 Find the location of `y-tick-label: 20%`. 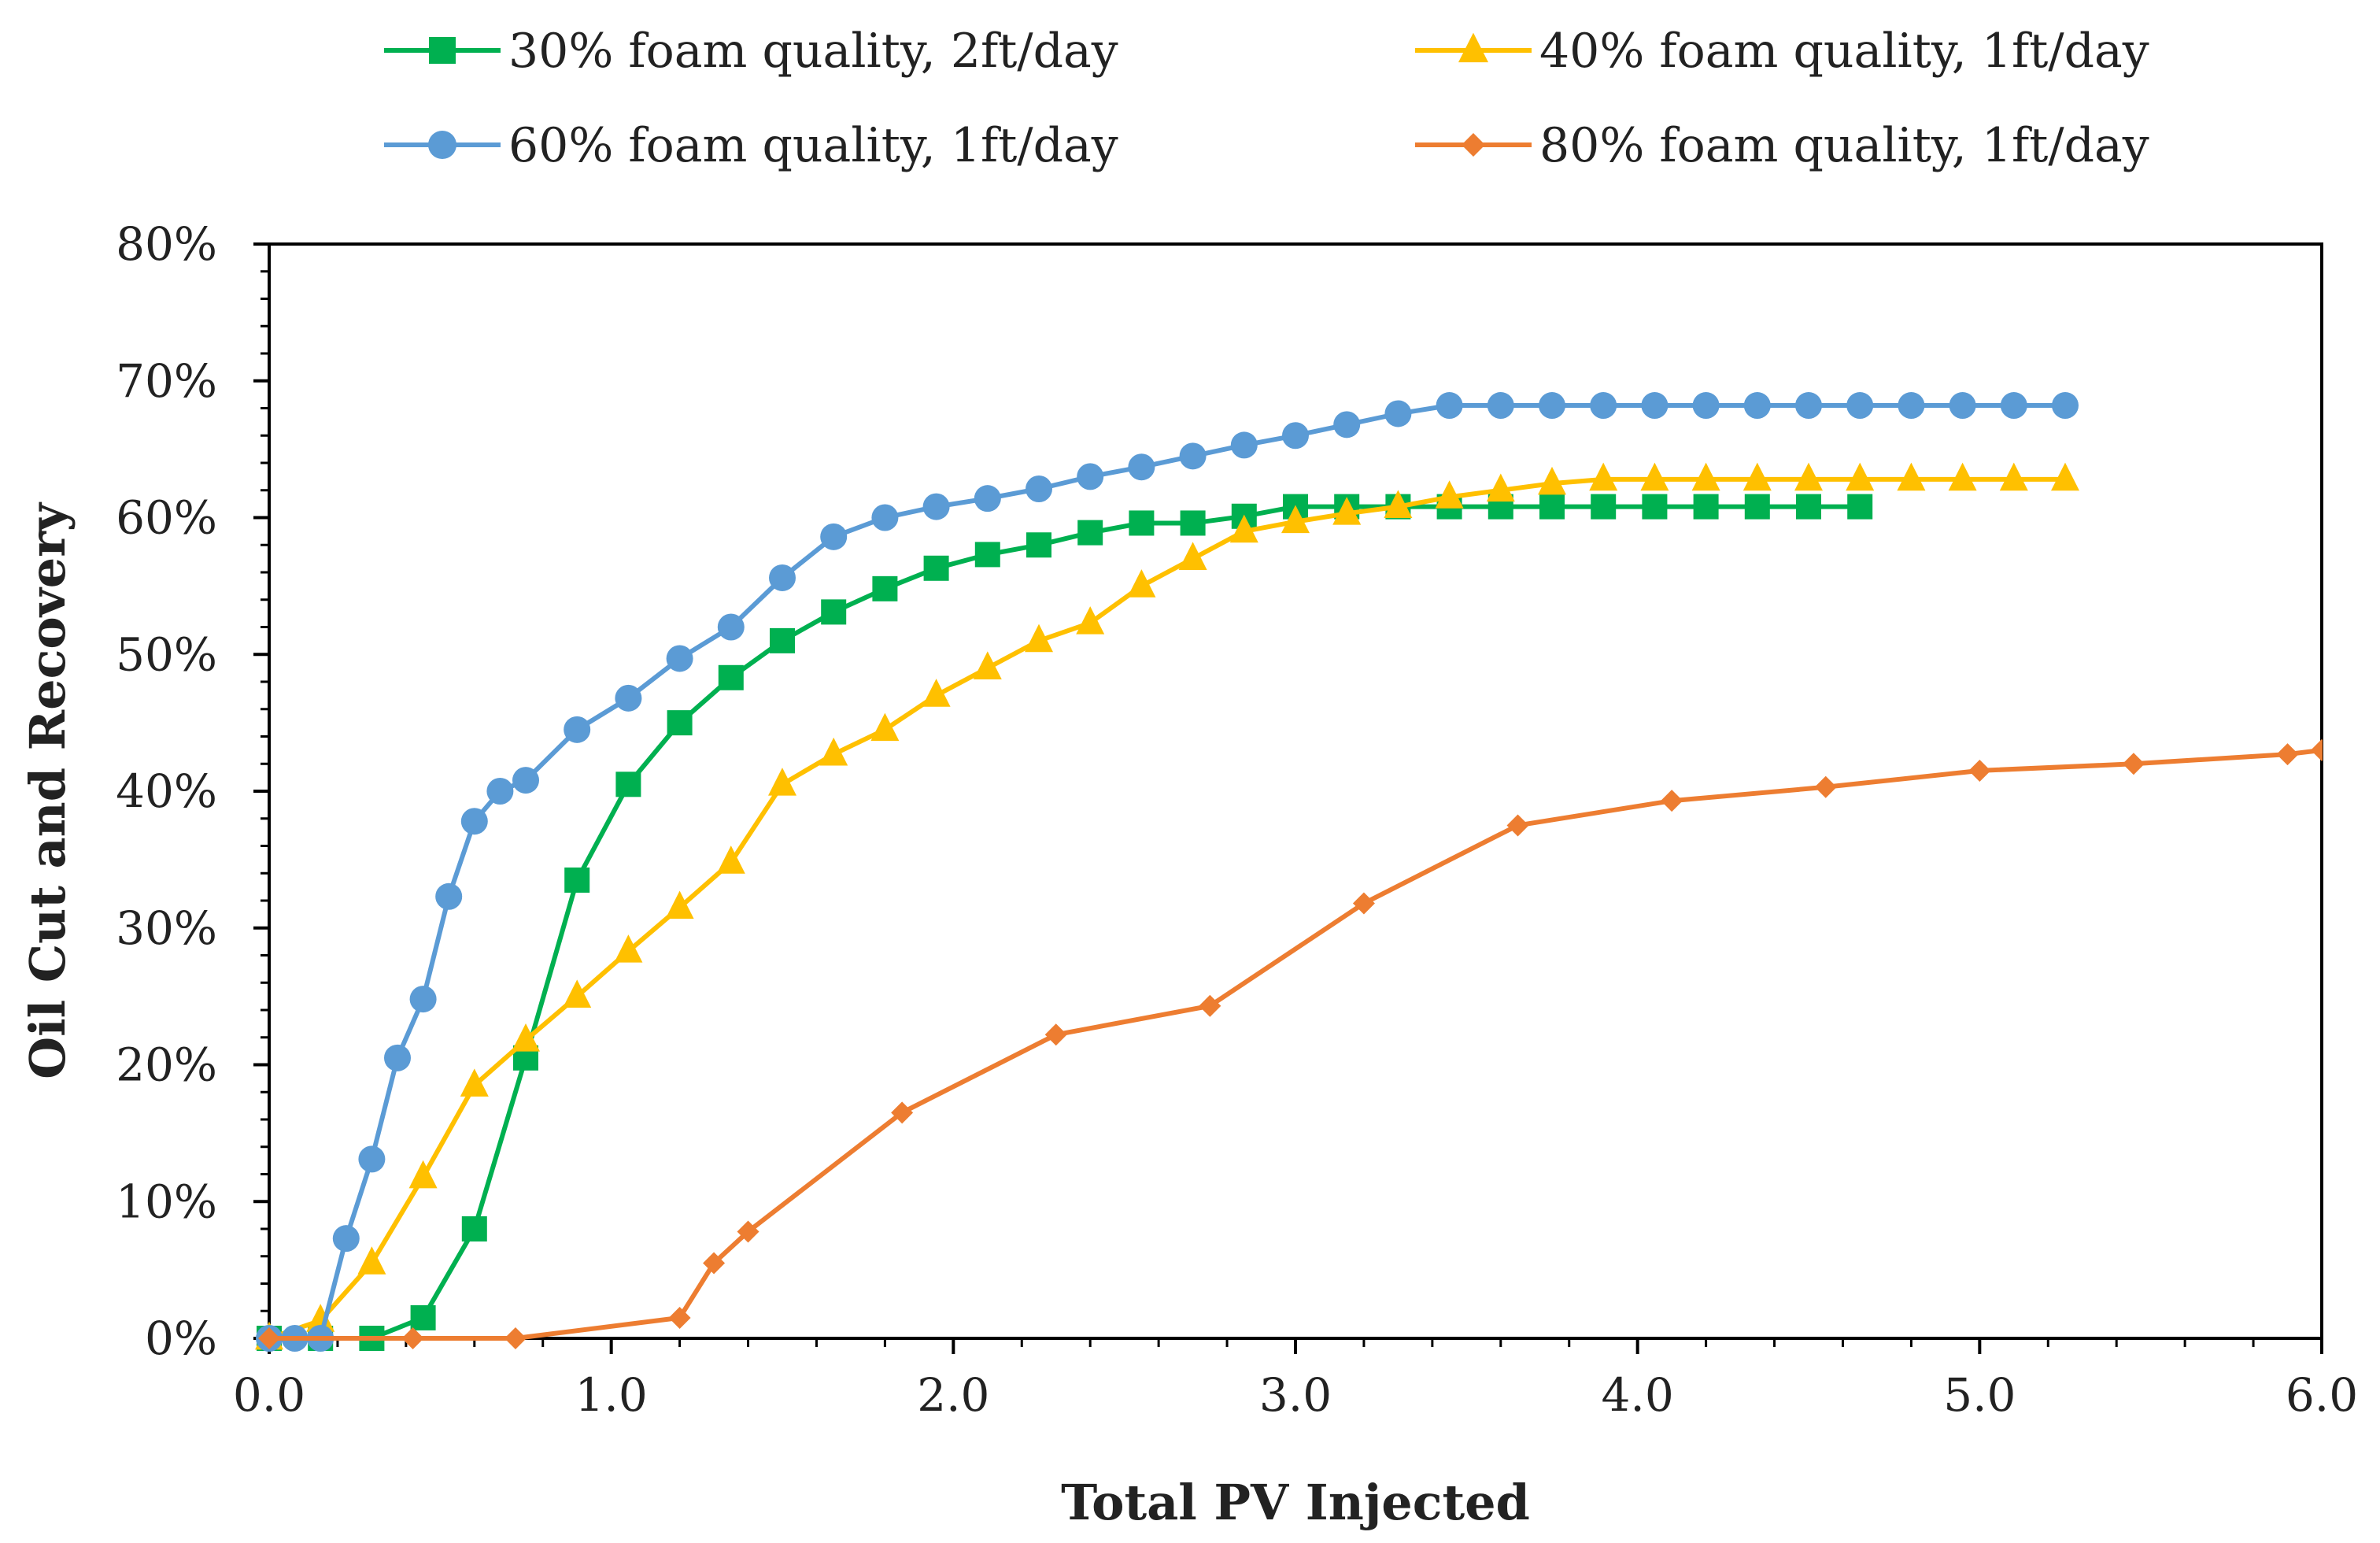

y-tick-label: 20% is located at coordinates (166, 1065).